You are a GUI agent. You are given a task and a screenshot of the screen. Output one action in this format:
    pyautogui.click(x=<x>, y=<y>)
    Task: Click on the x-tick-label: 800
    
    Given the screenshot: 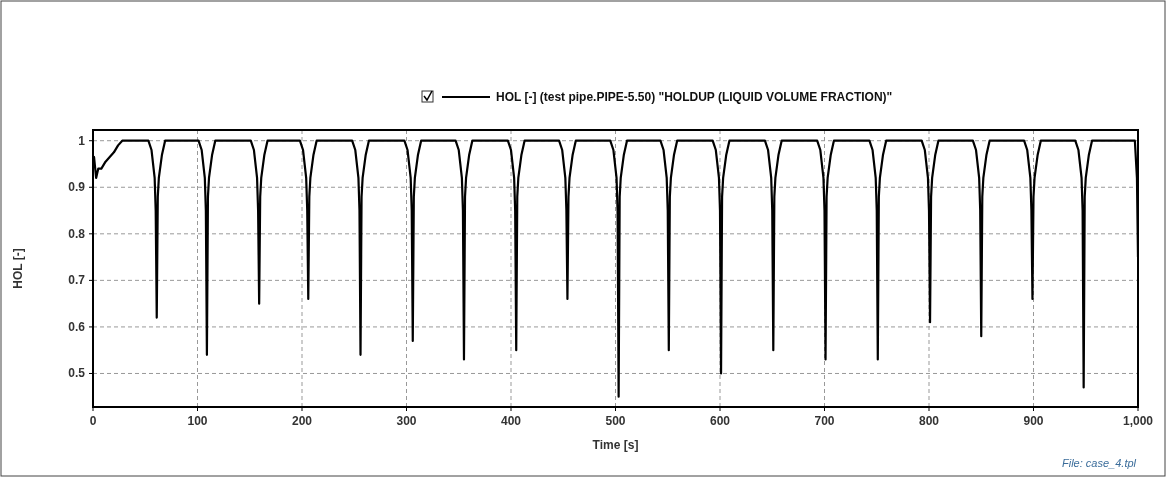 What is the action you would take?
    pyautogui.click(x=929, y=421)
    